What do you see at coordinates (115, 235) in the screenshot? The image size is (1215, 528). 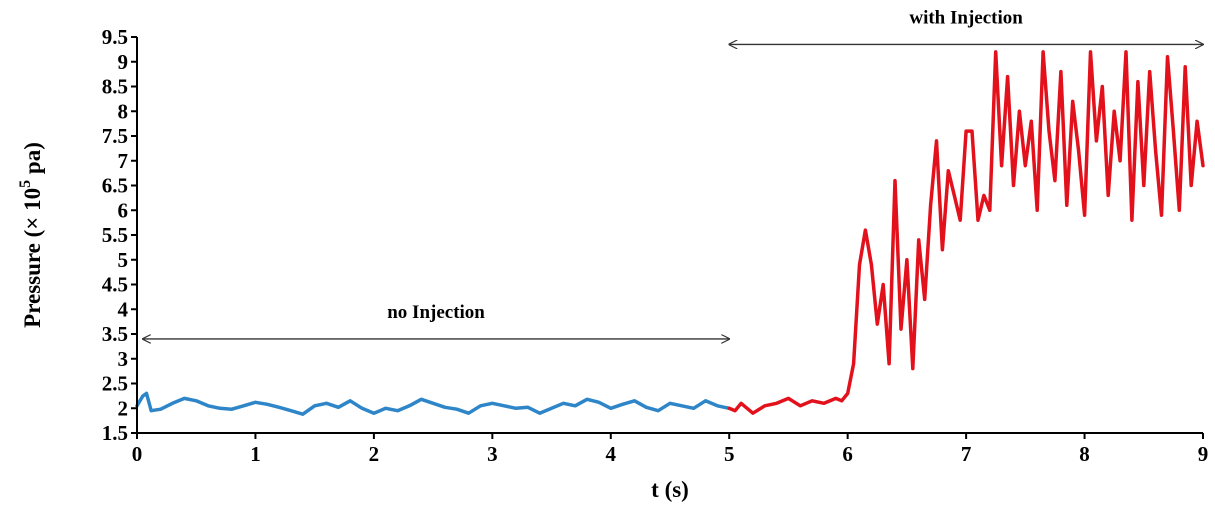 I see `y-tick-label: 5.5` at bounding box center [115, 235].